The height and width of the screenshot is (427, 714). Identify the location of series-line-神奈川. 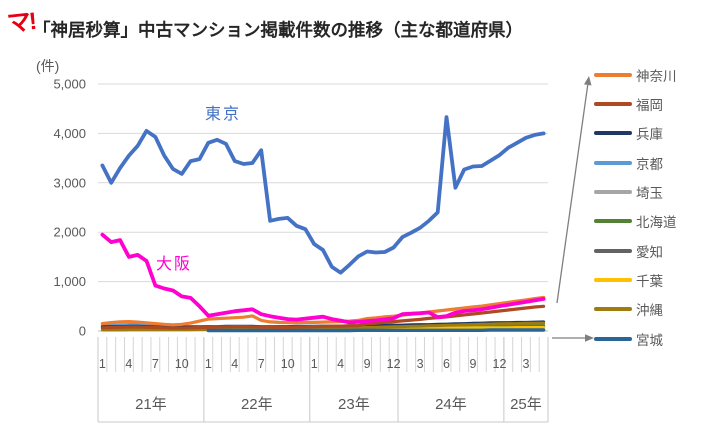
(323, 311).